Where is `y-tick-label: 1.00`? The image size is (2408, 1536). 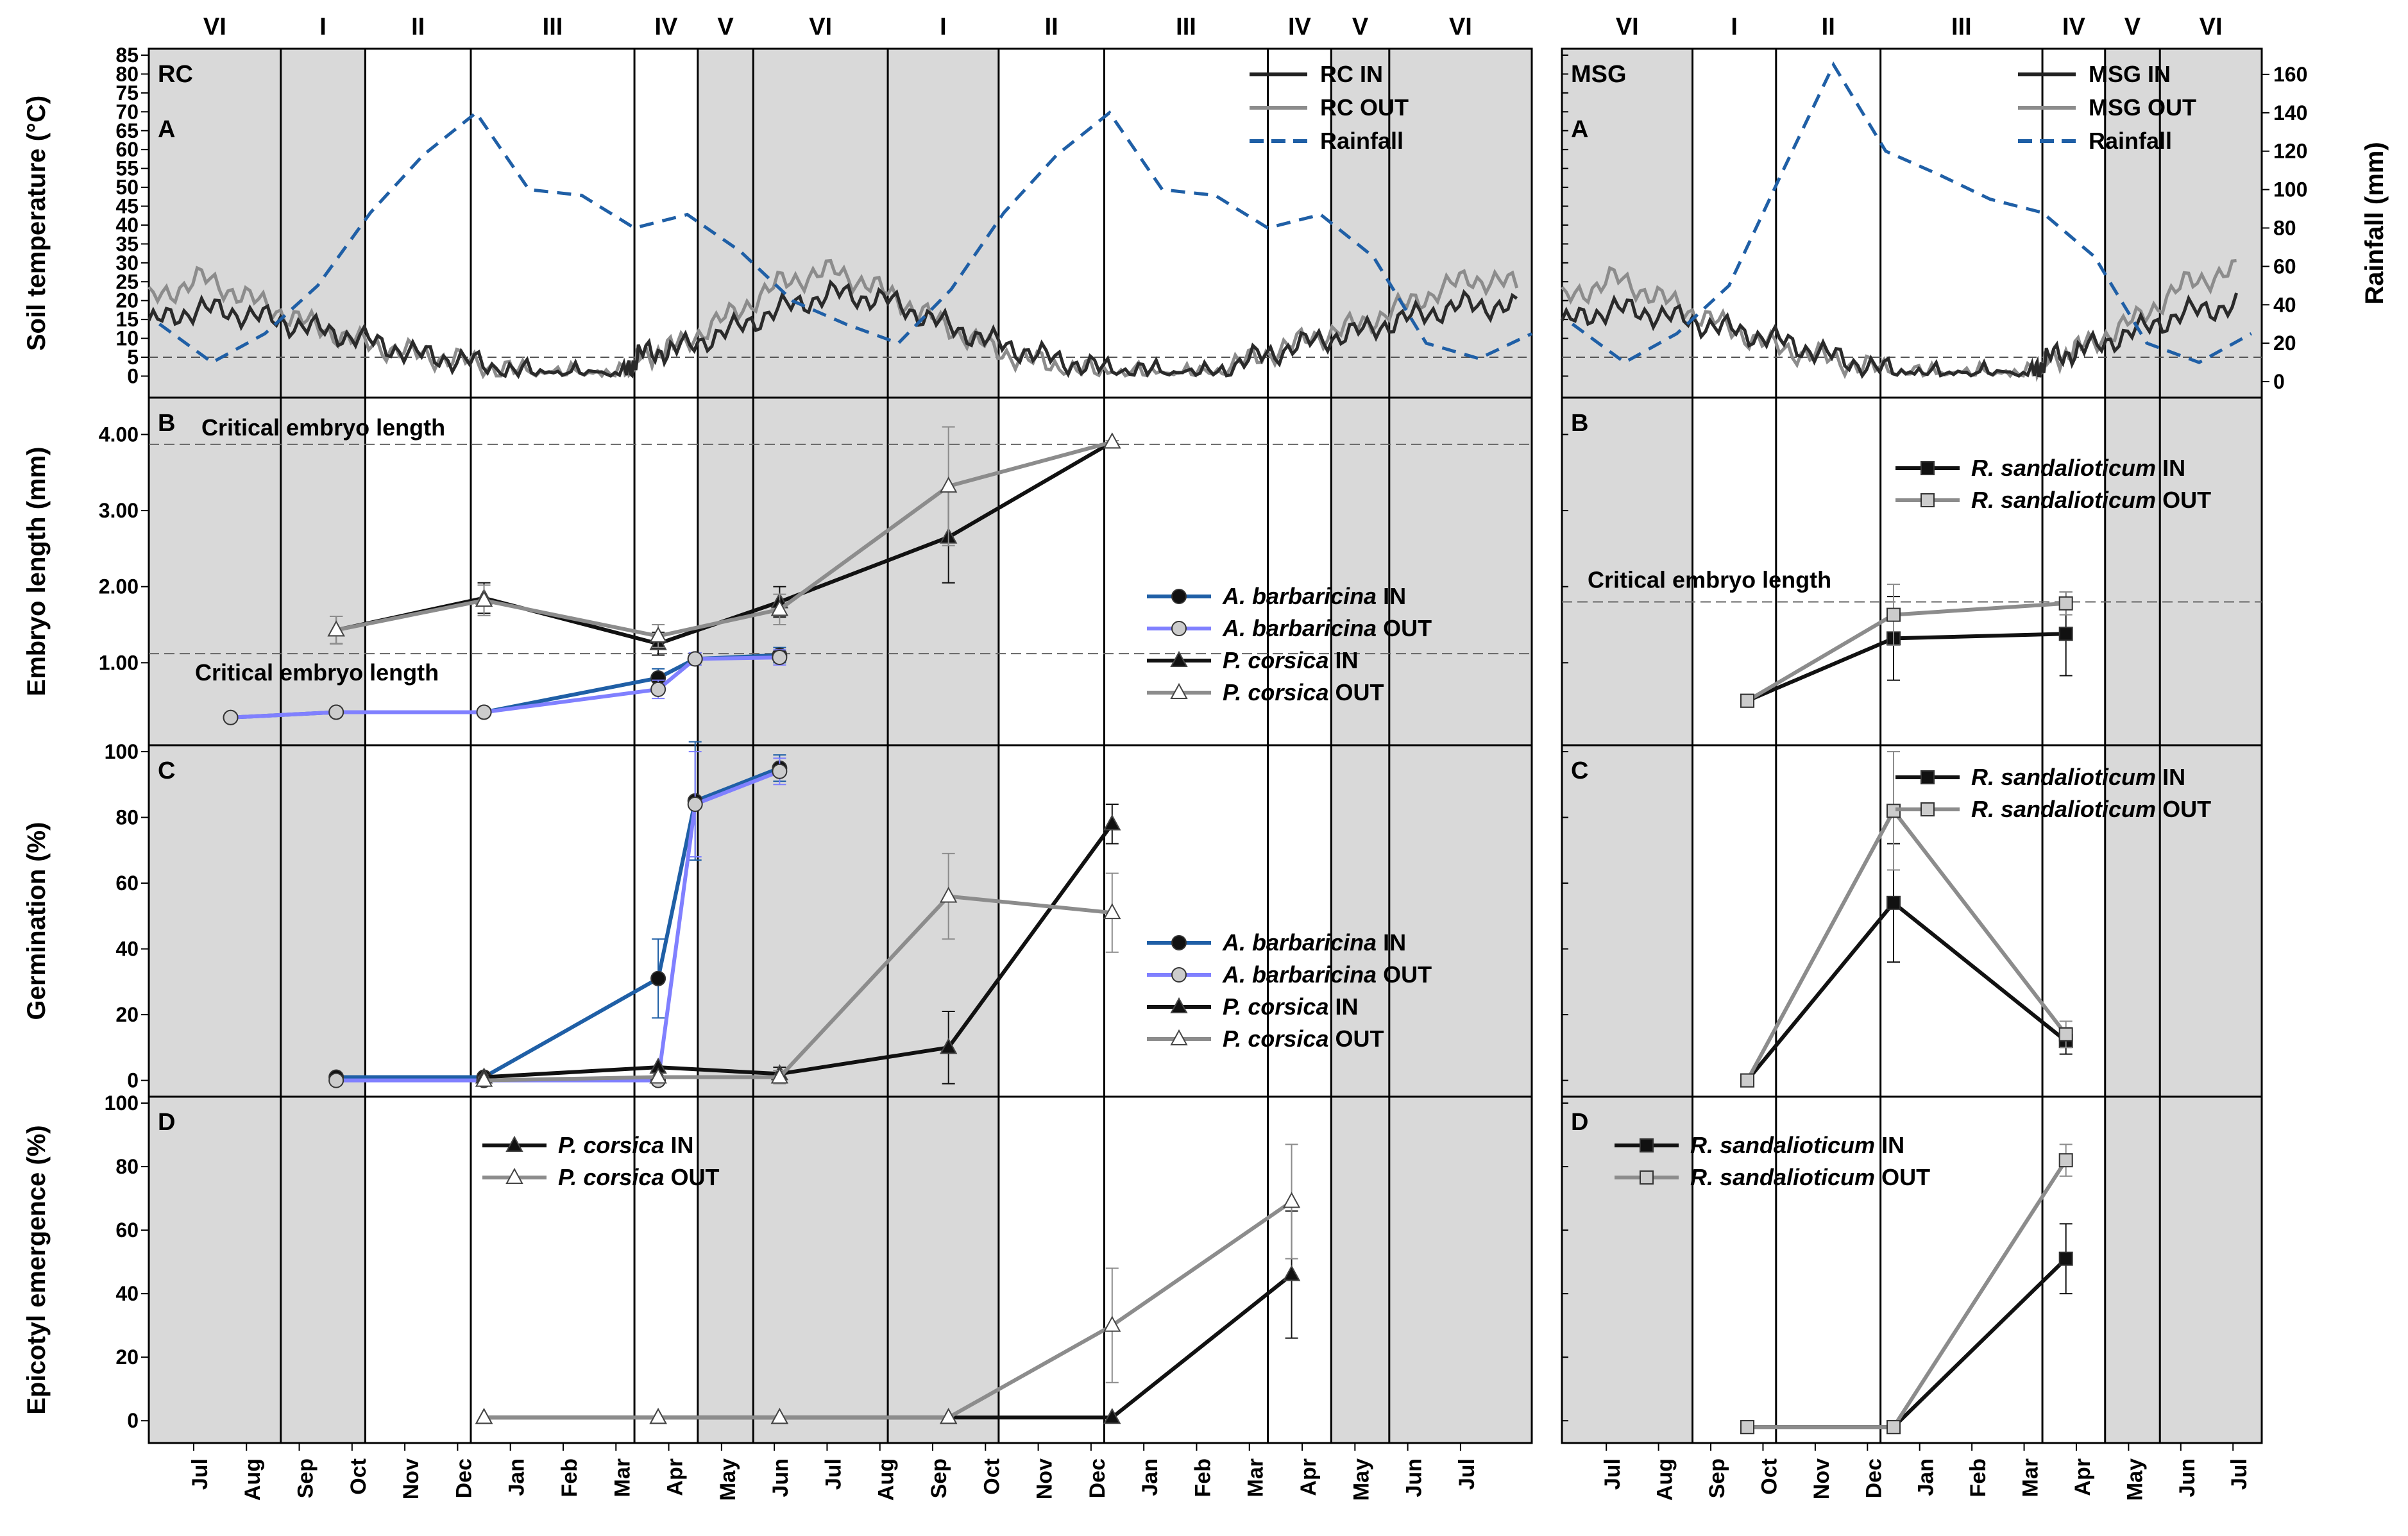 y-tick-label: 1.00 is located at coordinates (119, 662).